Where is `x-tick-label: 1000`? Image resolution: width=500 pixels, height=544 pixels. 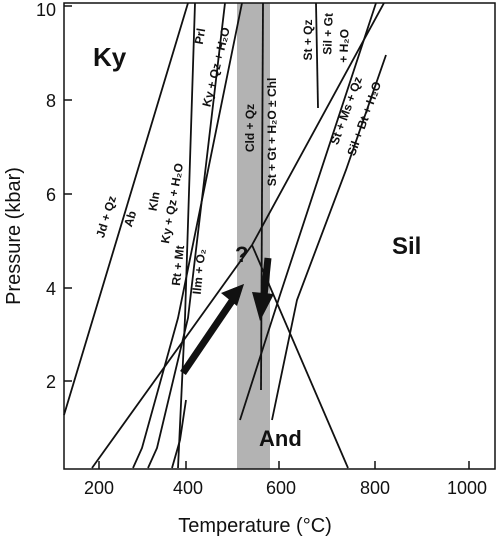
x-tick-label: 1000 is located at coordinates (467, 488).